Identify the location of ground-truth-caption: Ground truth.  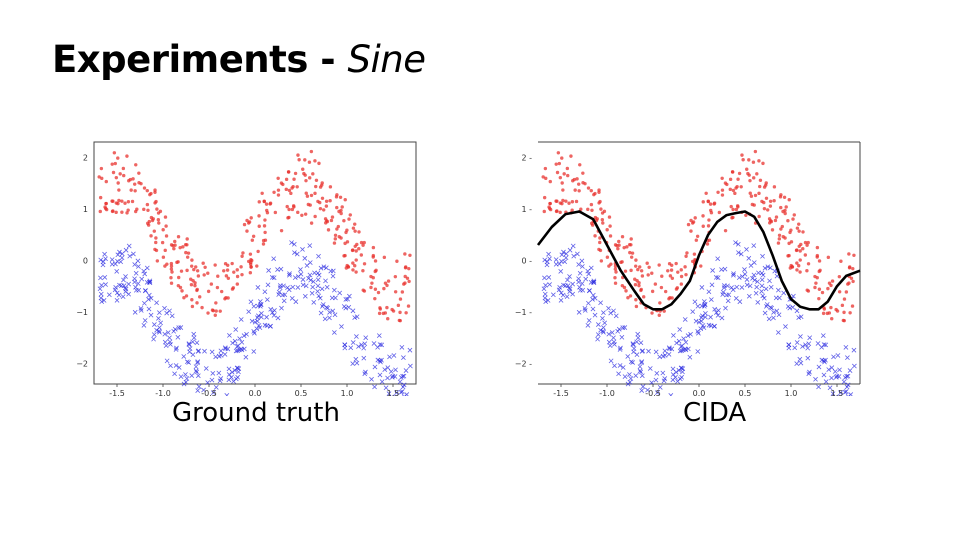
(256, 413).